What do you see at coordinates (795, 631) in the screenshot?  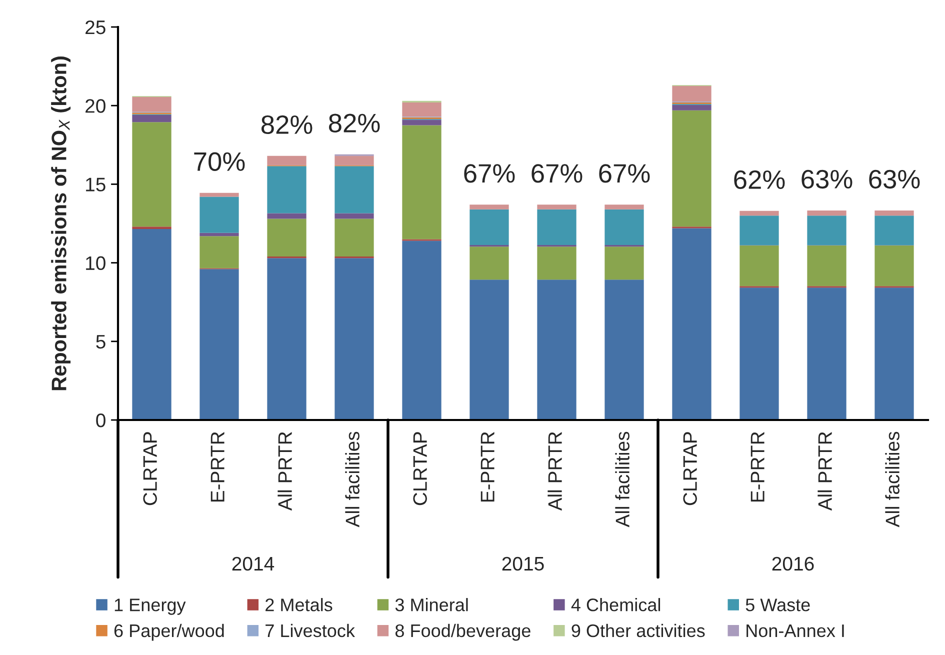 I see `legend-label: Non-Annex I` at bounding box center [795, 631].